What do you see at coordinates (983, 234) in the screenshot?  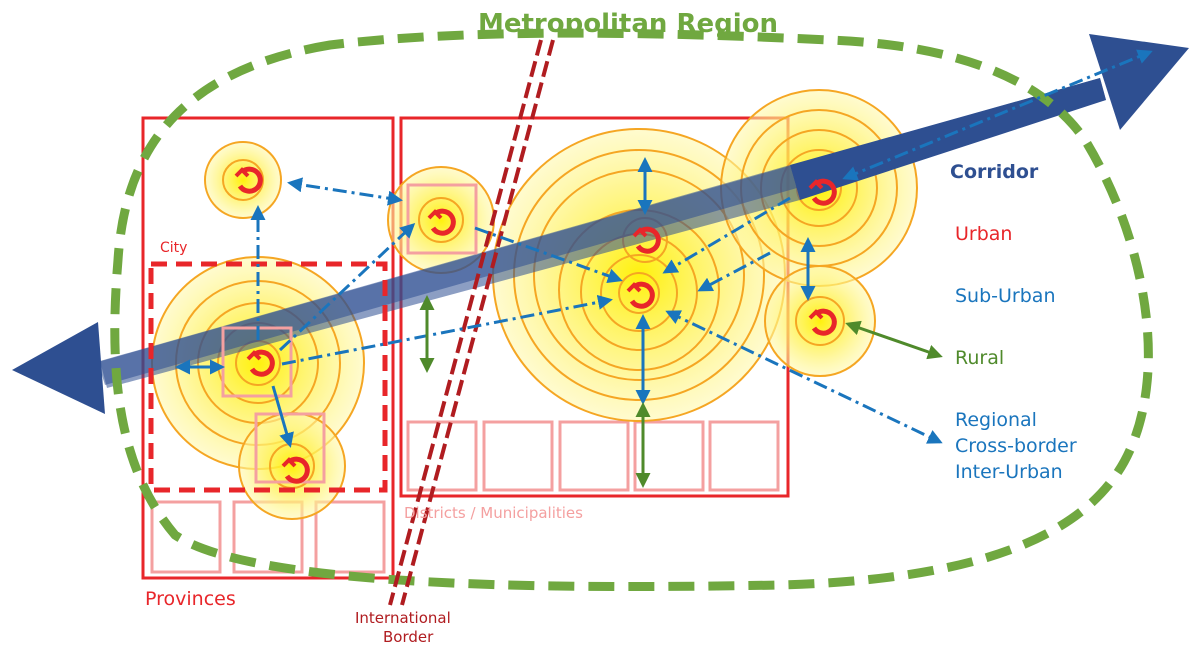 I see `legend-urban: Urban` at bounding box center [983, 234].